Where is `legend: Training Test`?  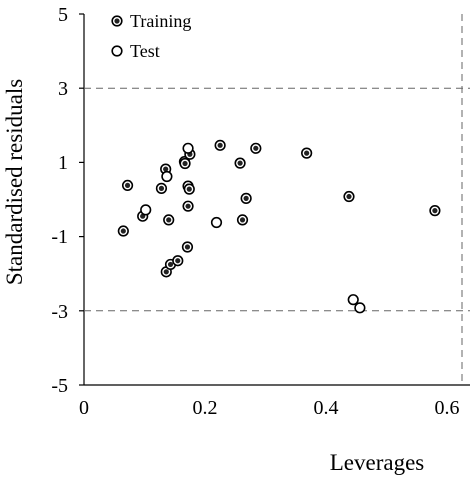
legend: Training Test is located at coordinates (151, 36).